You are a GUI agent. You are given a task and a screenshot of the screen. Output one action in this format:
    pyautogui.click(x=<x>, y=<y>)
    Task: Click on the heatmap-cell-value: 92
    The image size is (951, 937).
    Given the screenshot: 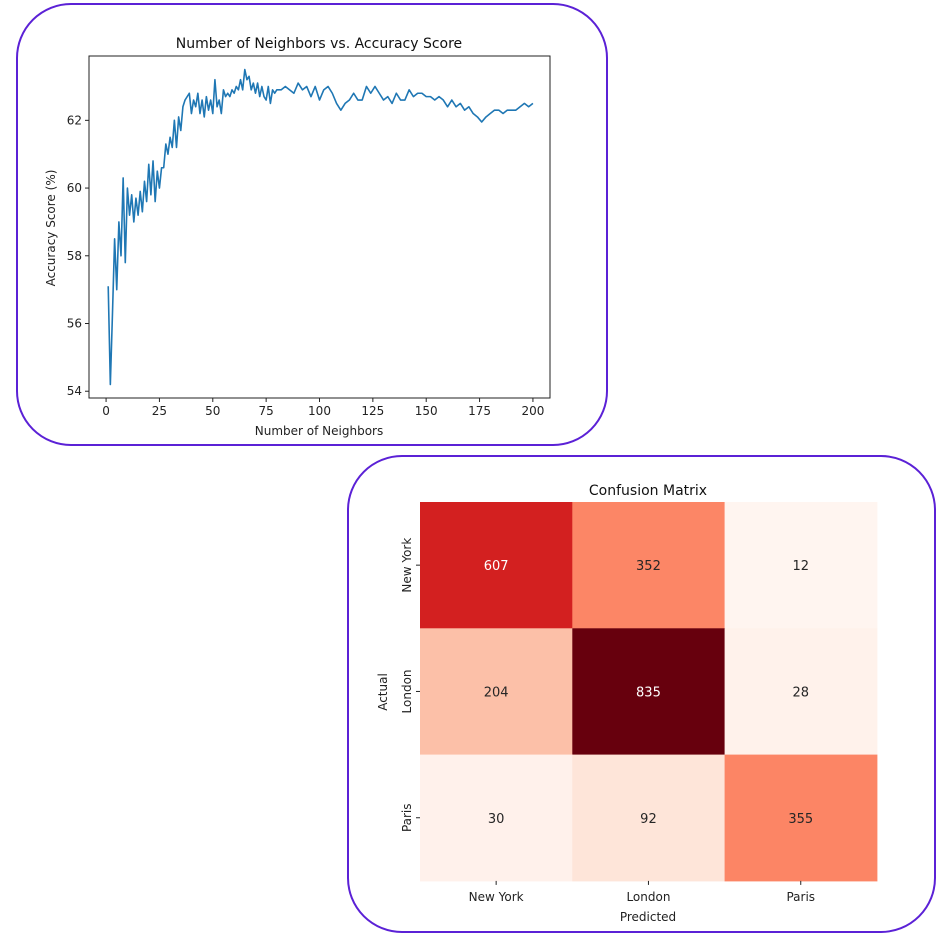 What is the action you would take?
    pyautogui.click(x=648, y=819)
    